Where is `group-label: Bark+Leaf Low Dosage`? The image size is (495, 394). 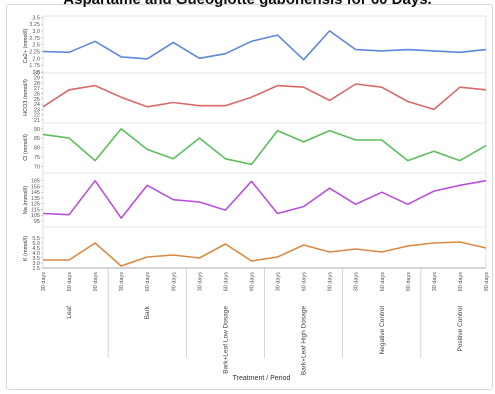
group-label: Bark+Leaf Low Dosage is located at coordinates (225, 340).